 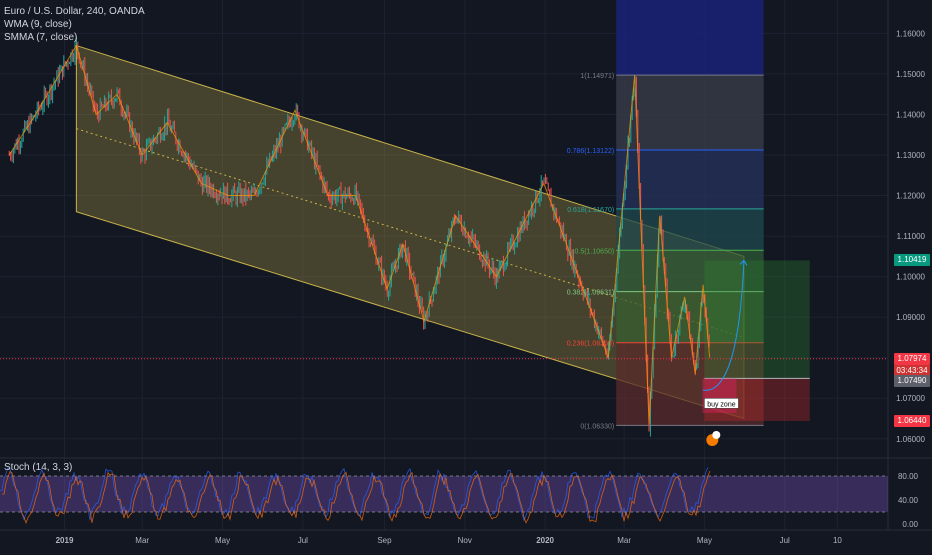 What do you see at coordinates (74, 11) in the screenshot?
I see `symbol-legend: Euro / U.S. Dollar, 240, OANDA` at bounding box center [74, 11].